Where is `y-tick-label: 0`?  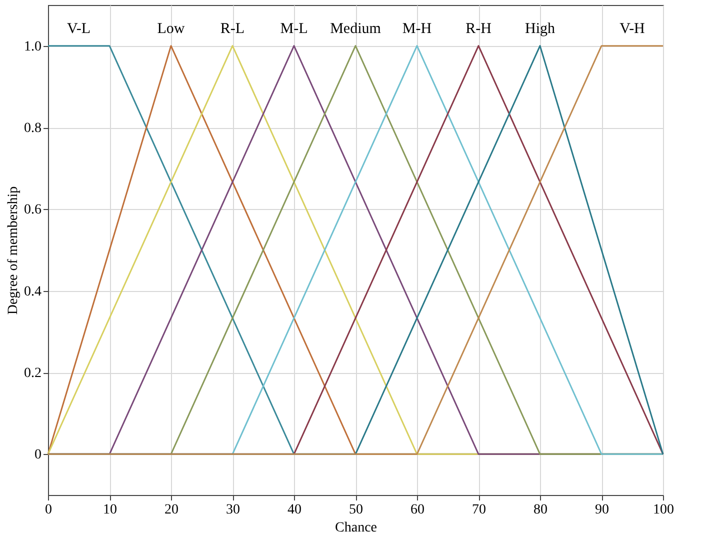
y-tick-label: 0 is located at coordinates (38, 455).